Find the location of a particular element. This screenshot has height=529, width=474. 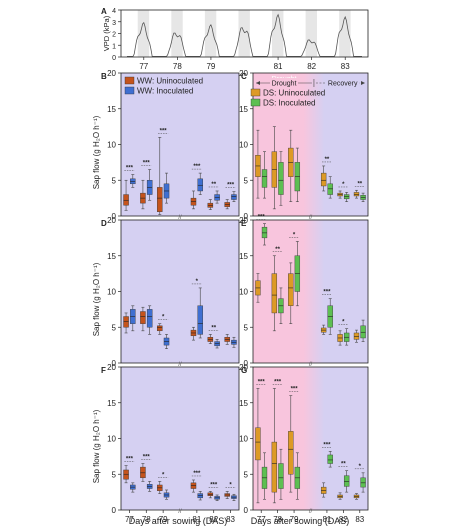

x-axis-title-right: Days after sowing (DAS) is located at coordinates (300, 521).